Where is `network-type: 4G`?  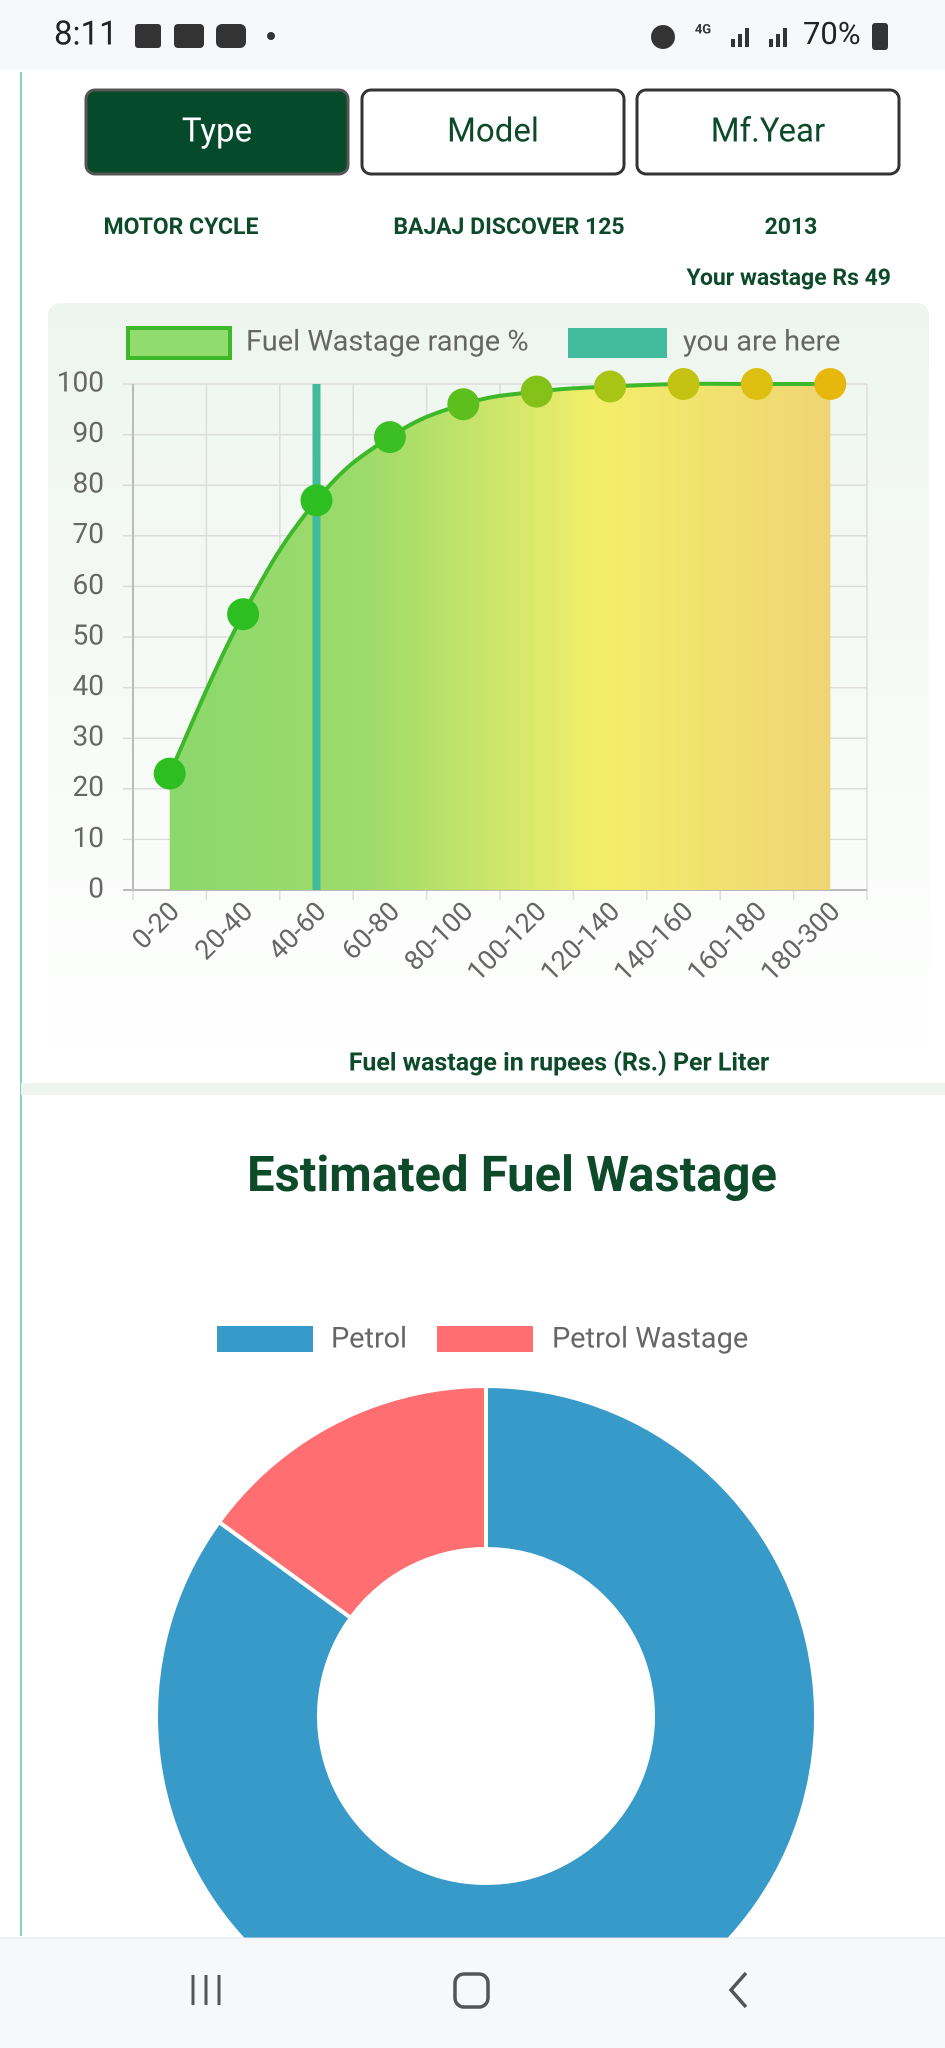 network-type: 4G is located at coordinates (703, 29).